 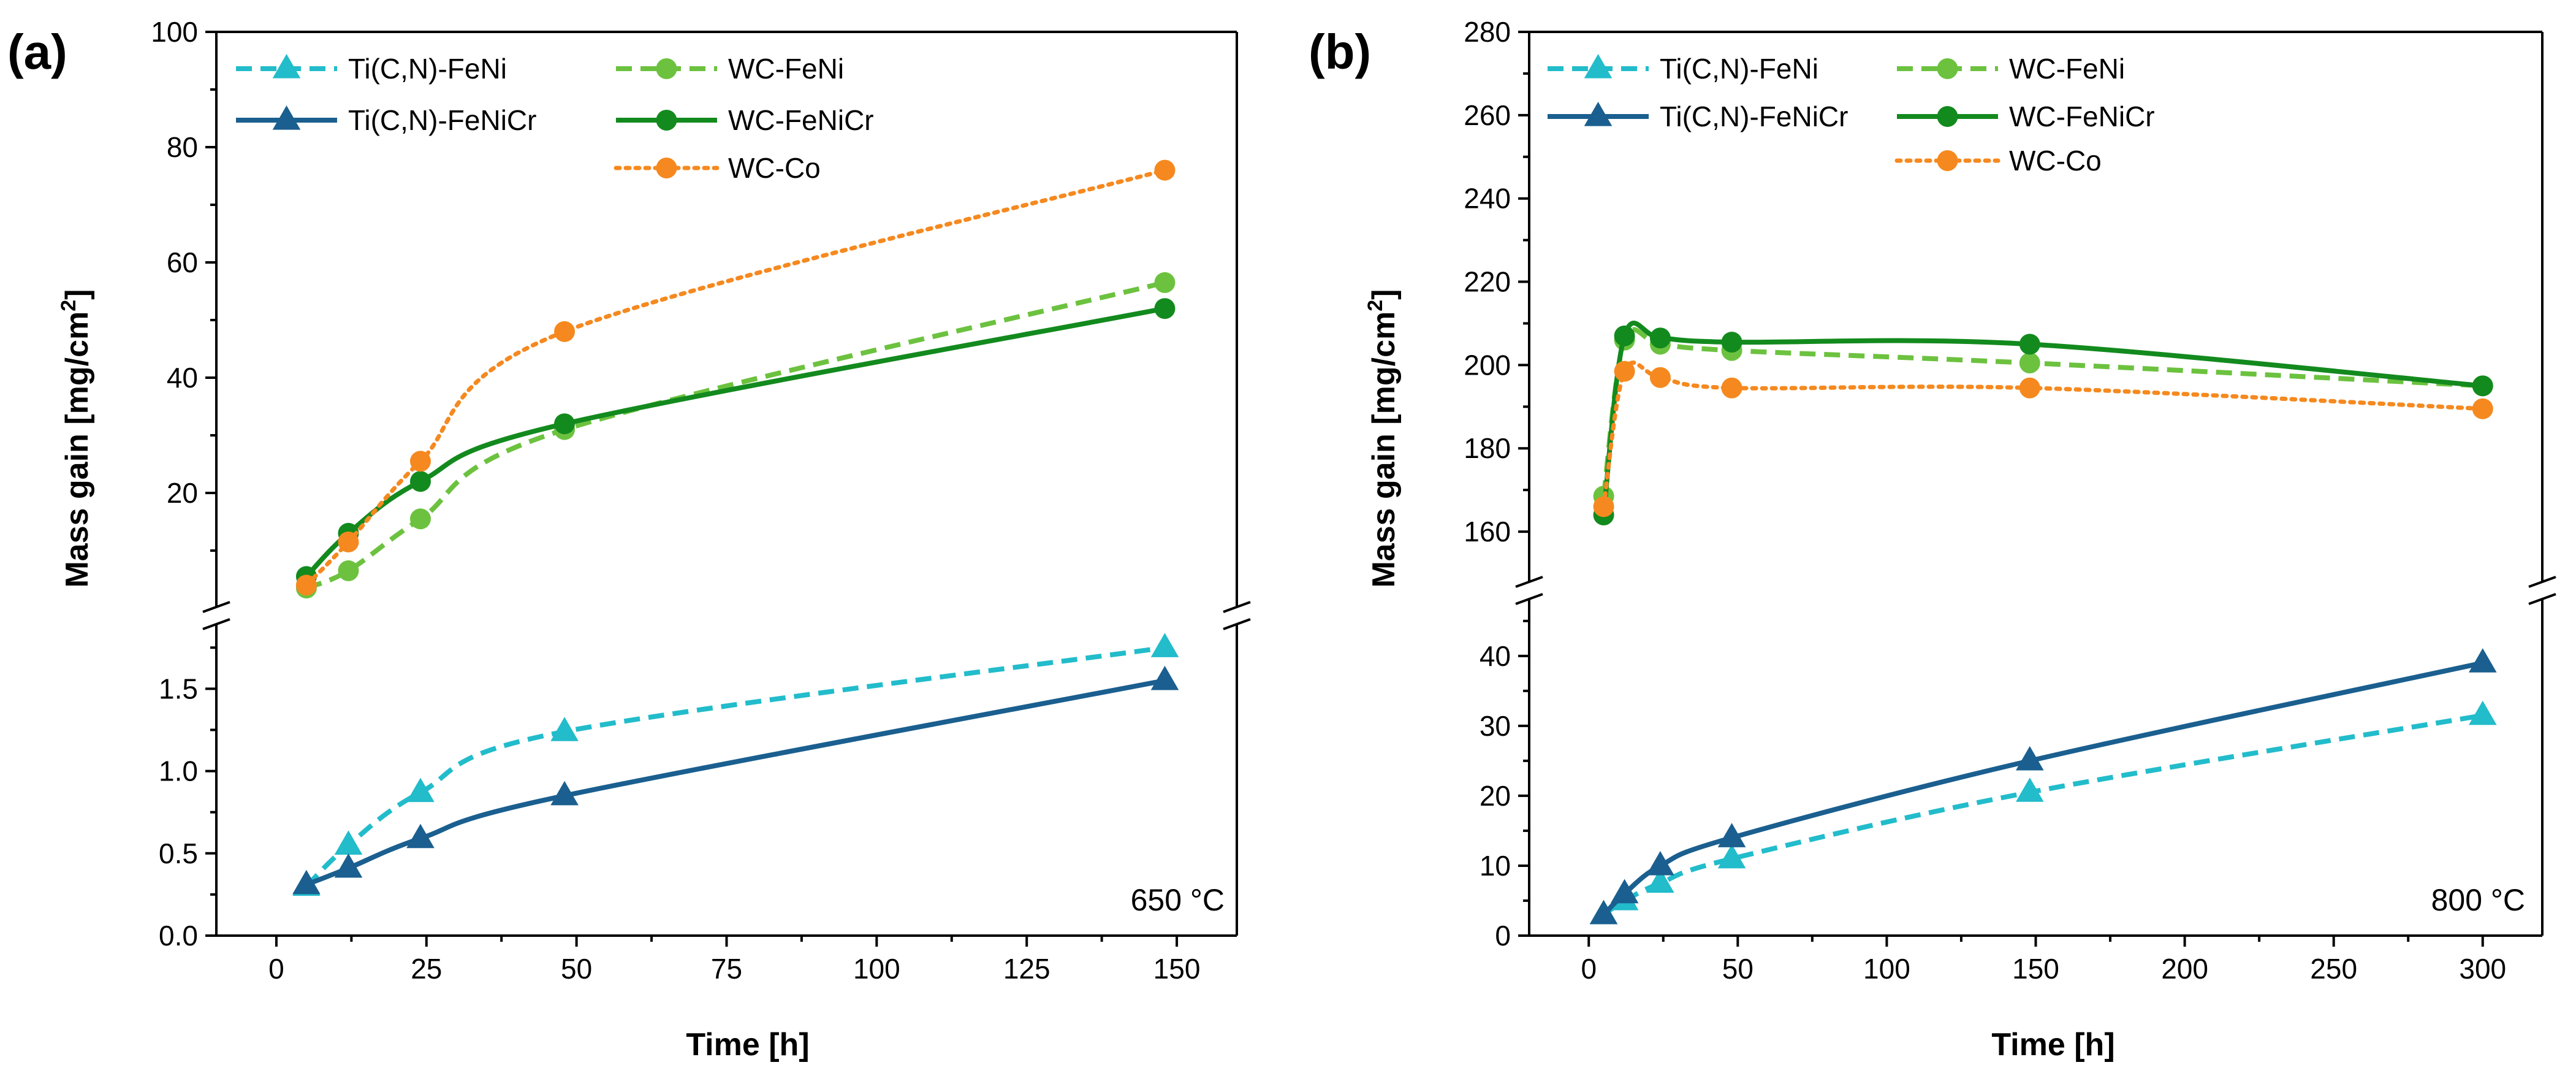 I want to click on x-tick-label: 200, so click(x=2184, y=969).